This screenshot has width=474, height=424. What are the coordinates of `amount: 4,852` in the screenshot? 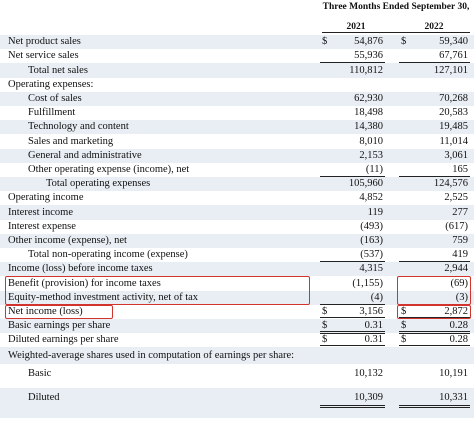 It's located at (371, 198).